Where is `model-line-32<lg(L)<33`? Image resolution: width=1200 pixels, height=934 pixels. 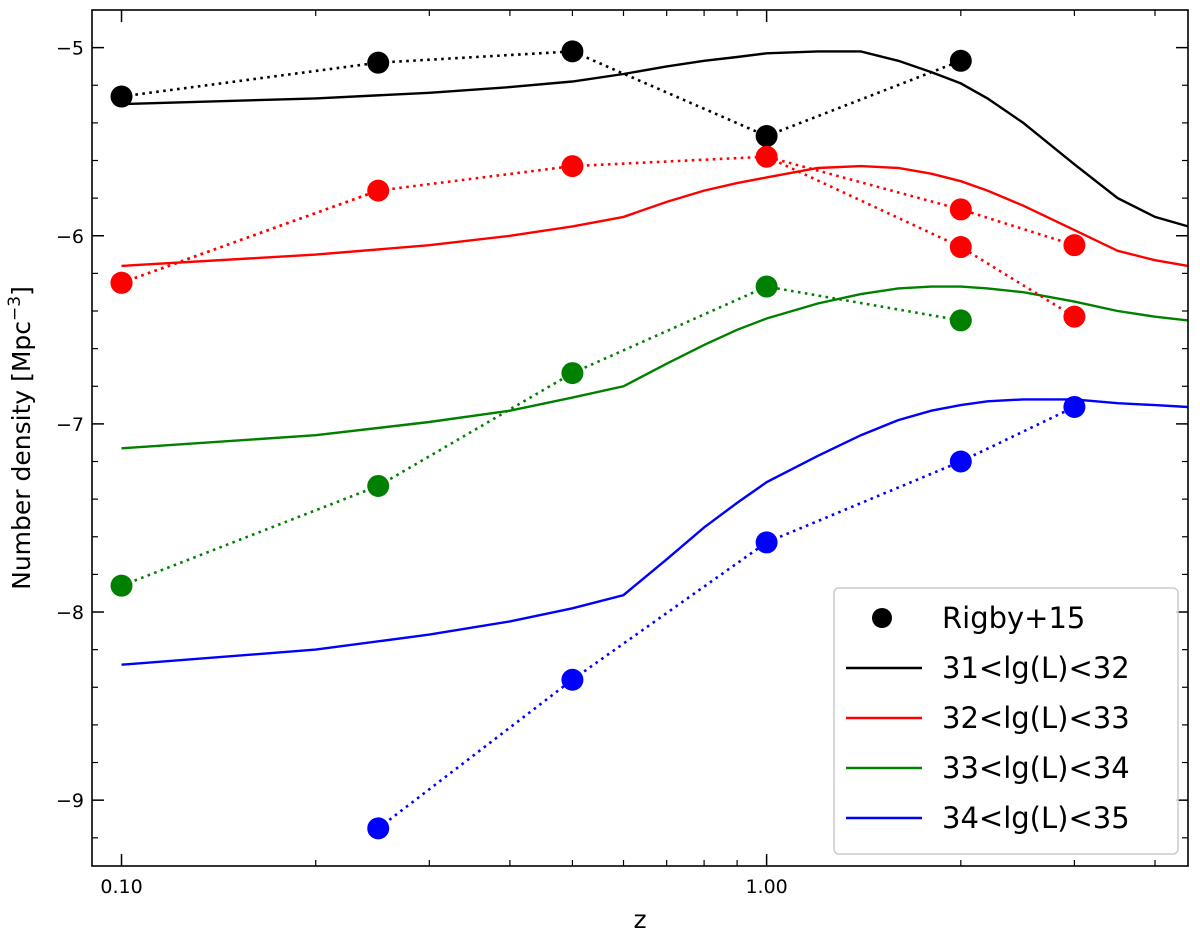 model-line-32<lg(L)<33 is located at coordinates (655, 216).